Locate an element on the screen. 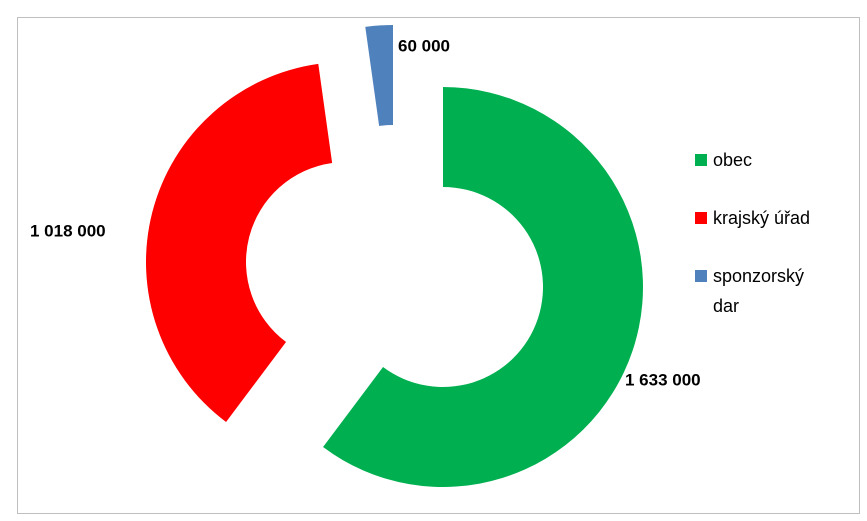  legend-label: krajský úřad is located at coordinates (762, 218).